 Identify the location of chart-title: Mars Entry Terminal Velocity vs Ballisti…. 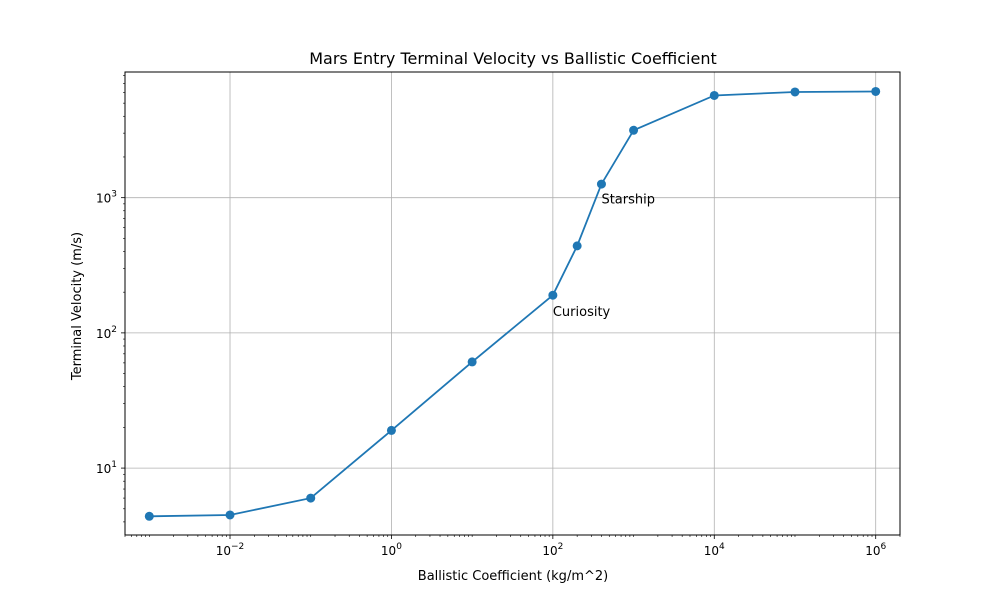
(513, 58).